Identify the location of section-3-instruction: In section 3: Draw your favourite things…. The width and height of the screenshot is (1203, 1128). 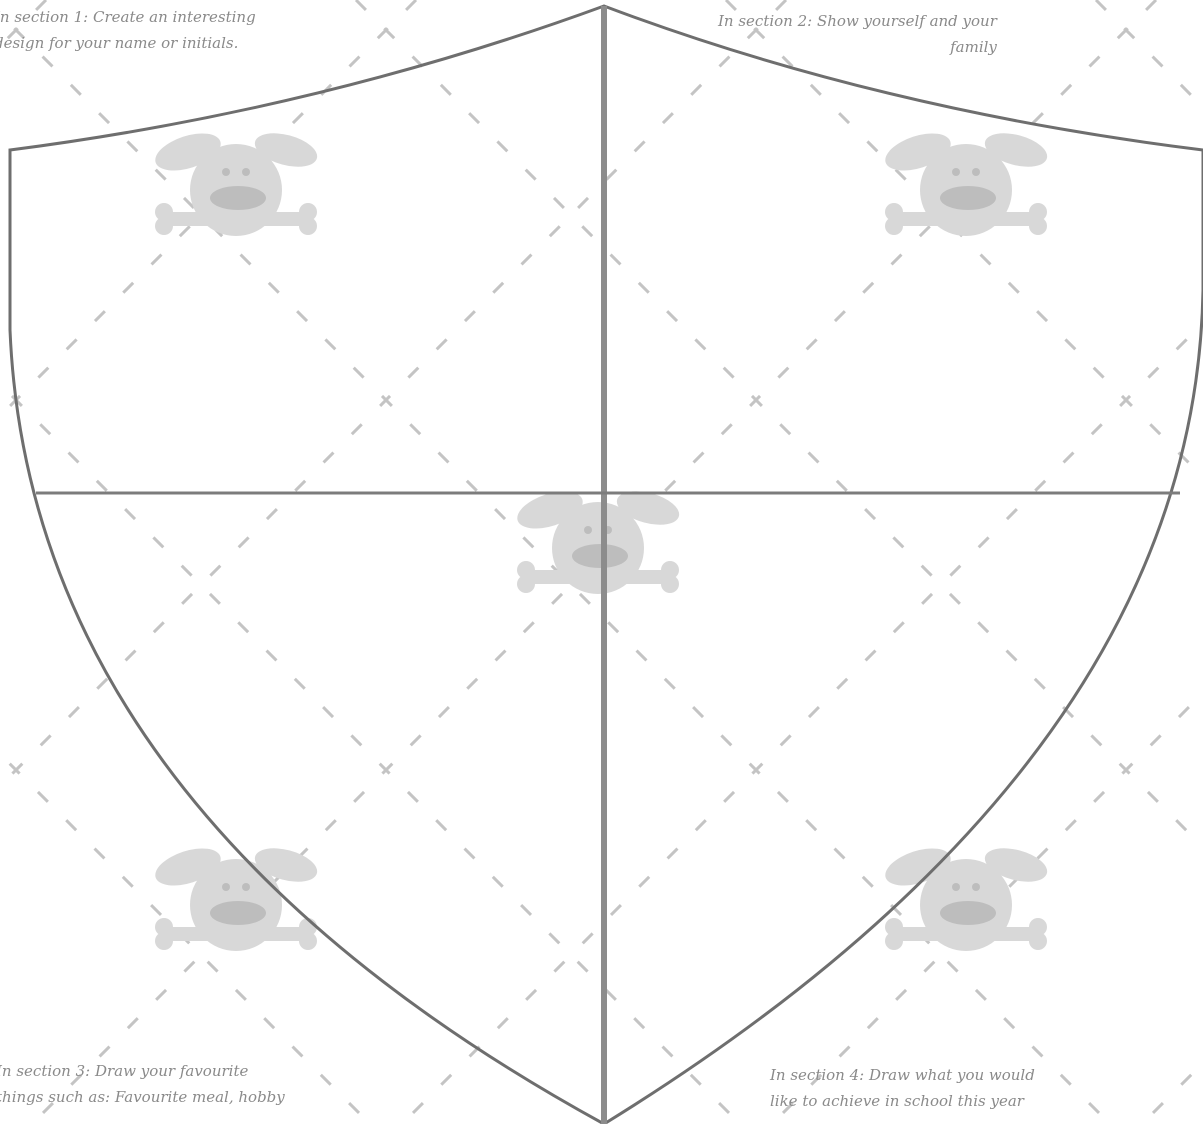
(142, 1084).